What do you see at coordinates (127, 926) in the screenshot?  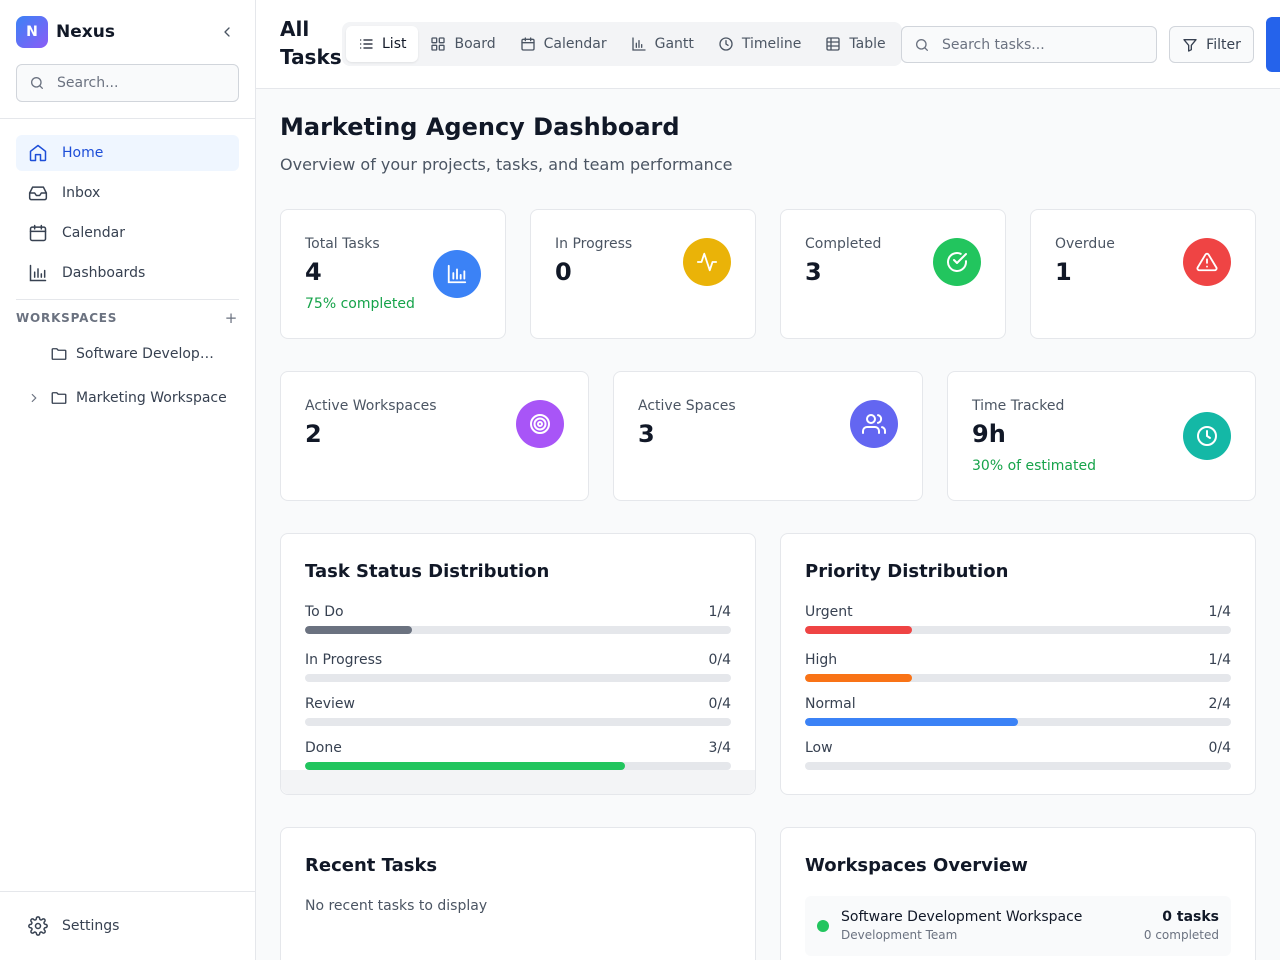 I see `settings-button: Settings` at bounding box center [127, 926].